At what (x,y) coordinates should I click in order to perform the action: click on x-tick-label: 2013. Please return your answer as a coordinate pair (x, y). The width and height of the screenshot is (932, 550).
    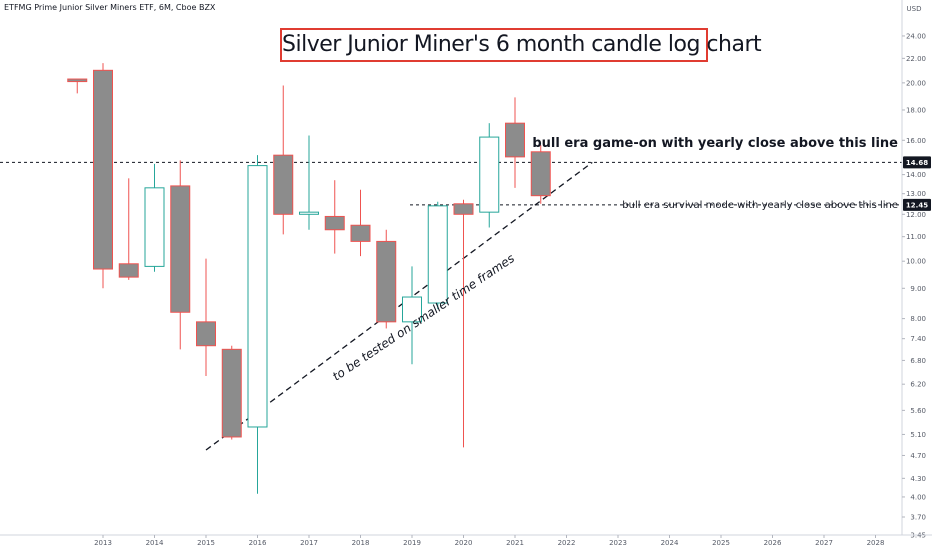
    Looking at the image, I should click on (103, 543).